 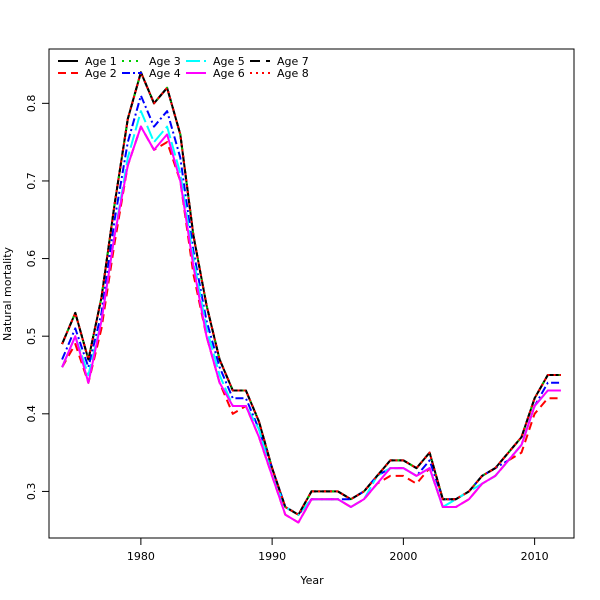 I want to click on x-tick-label-1980: 1980, so click(x=141, y=556).